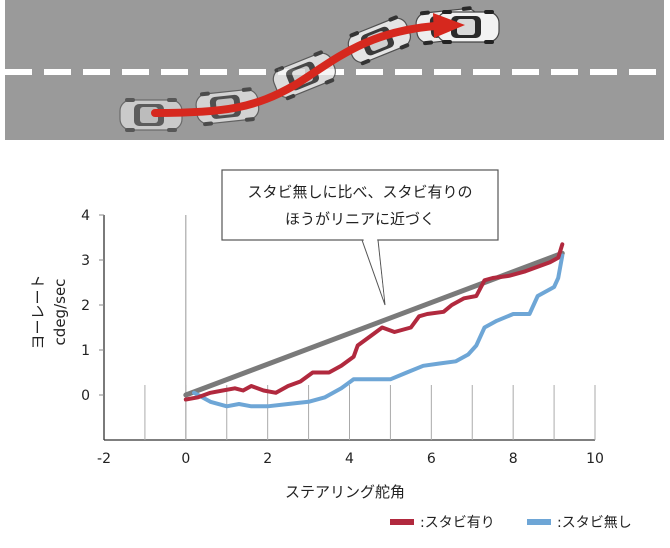  I want to click on legend-item-without: :スタビ無し, so click(579, 523).